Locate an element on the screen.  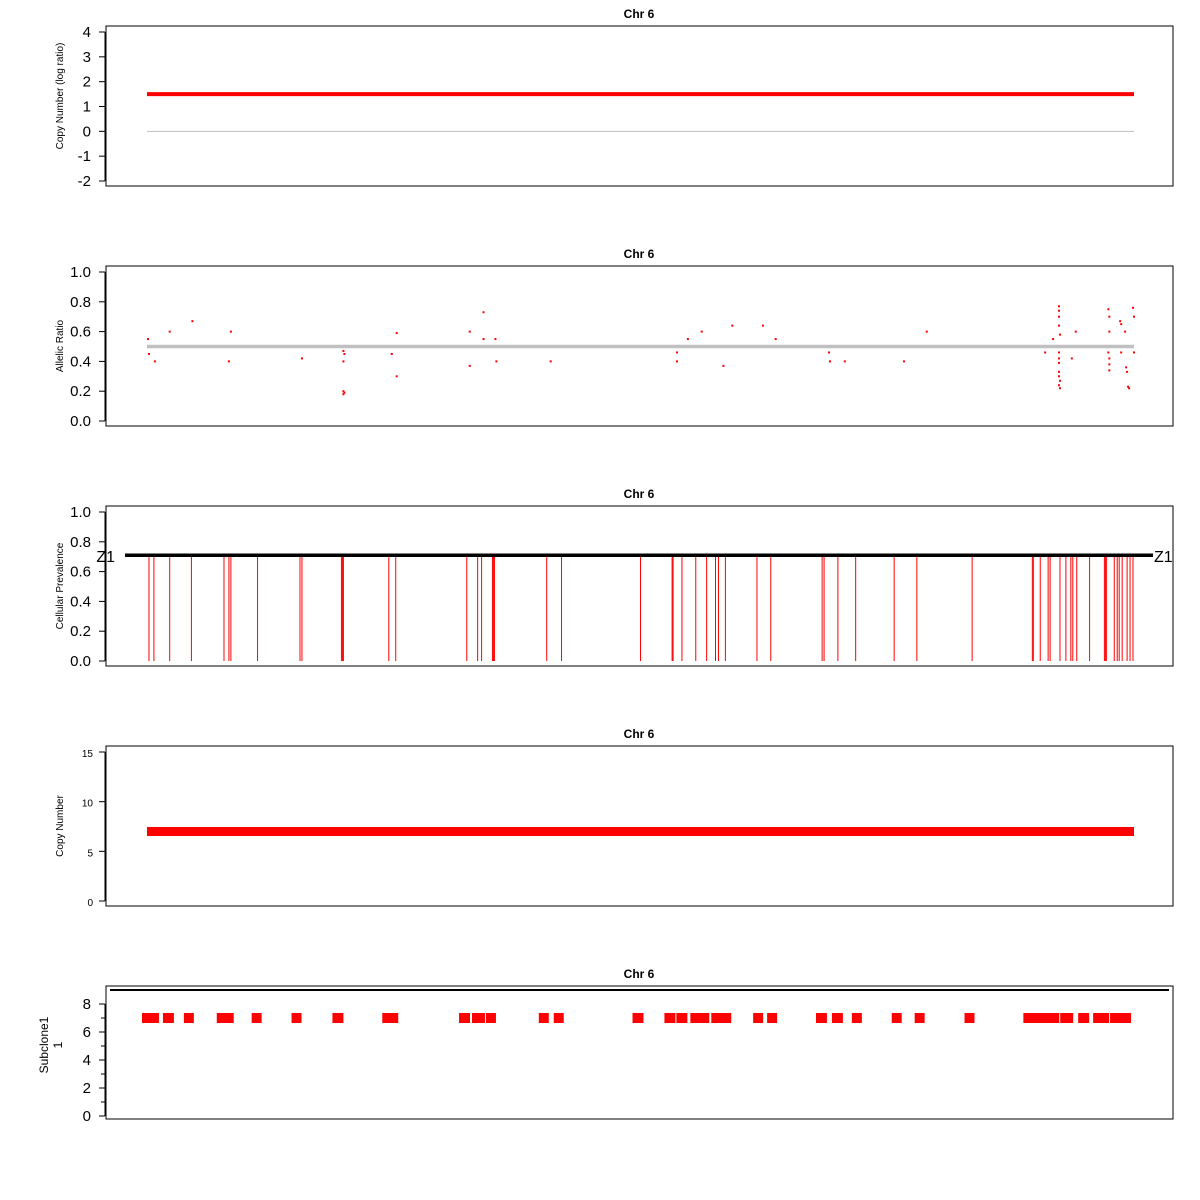
panel-log-ratio: Chr 6 Copy Number (log ratio) -2 -1 0 1 2 3 4 is located at coordinates (614, 98).